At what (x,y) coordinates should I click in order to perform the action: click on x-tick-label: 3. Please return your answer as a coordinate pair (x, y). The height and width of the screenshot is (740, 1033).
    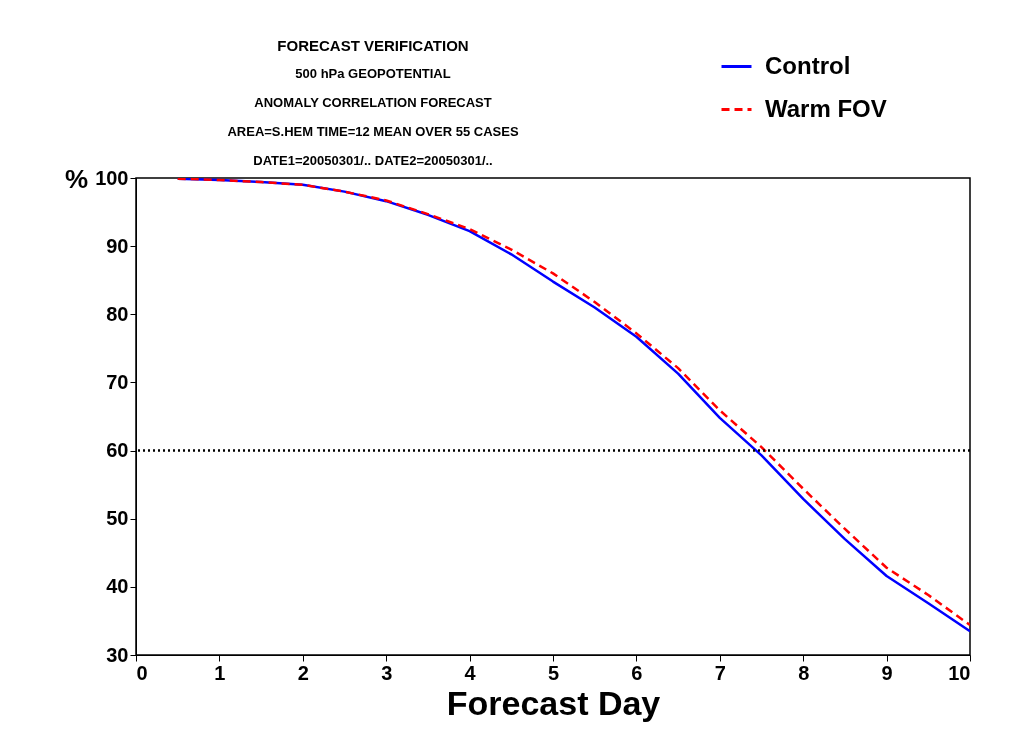
    Looking at the image, I should click on (387, 672).